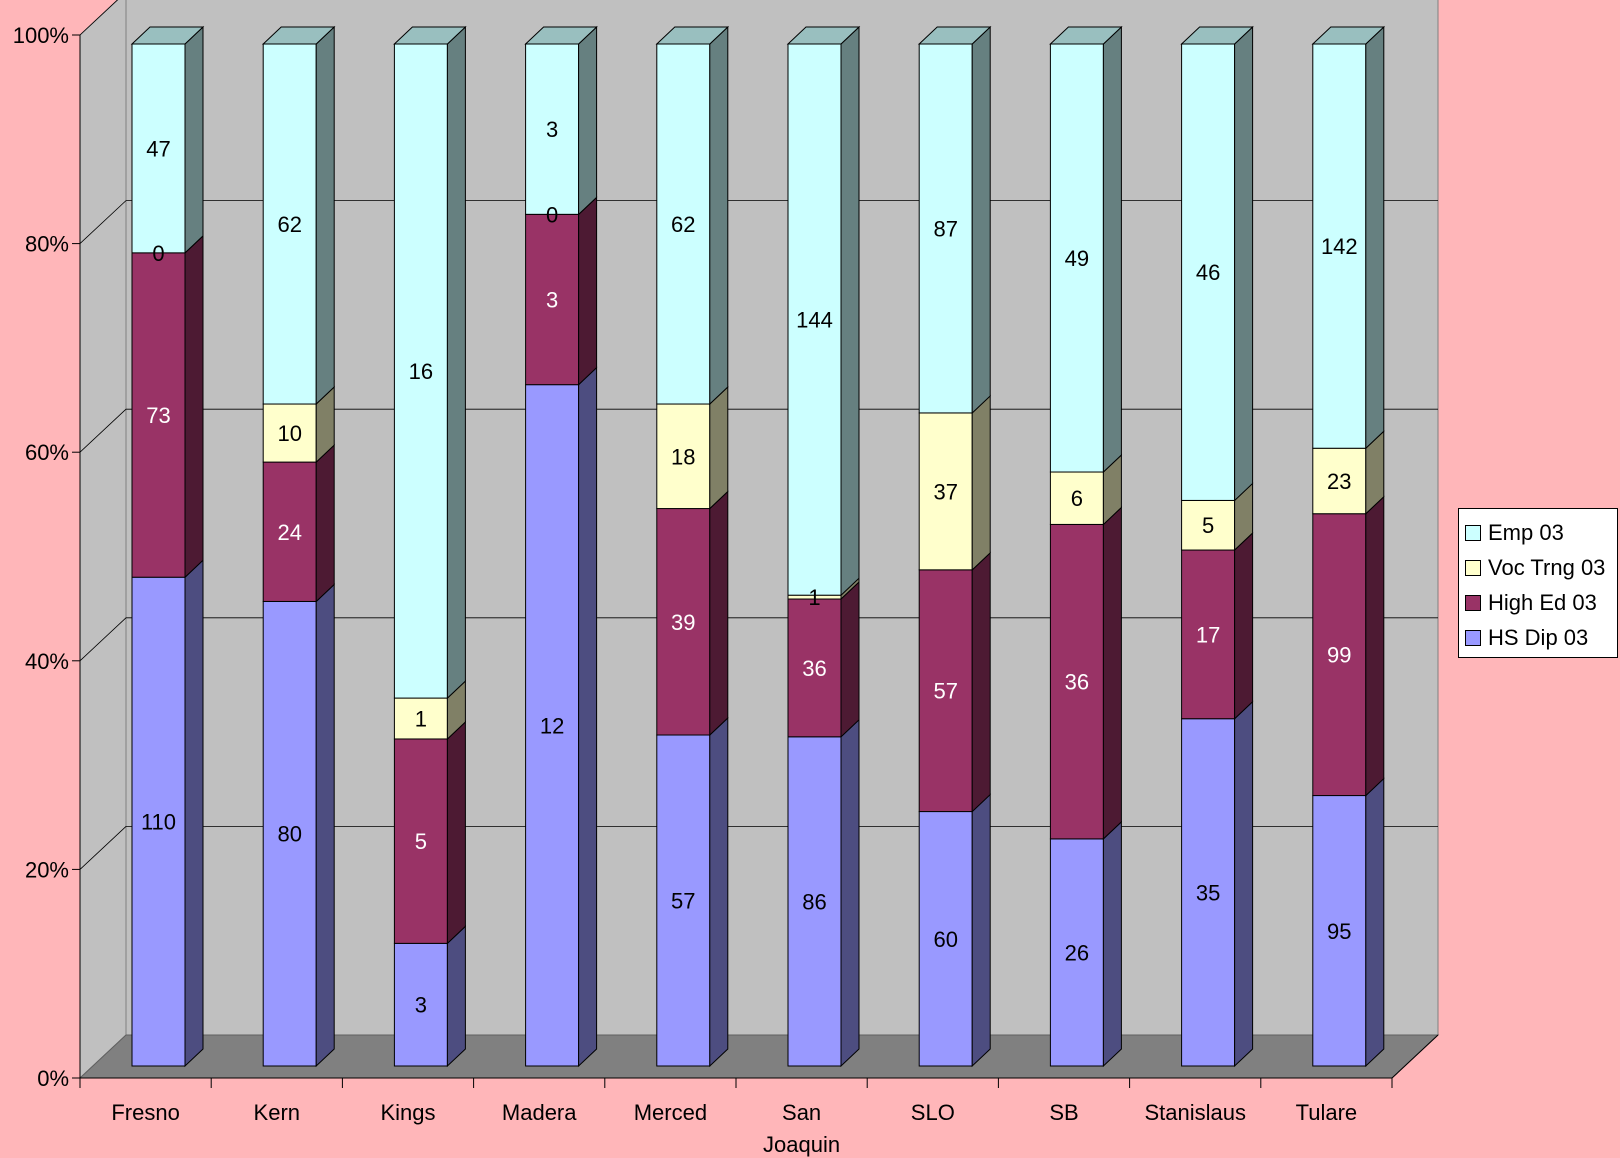 Image resolution: width=1620 pixels, height=1158 pixels. Describe the element at coordinates (1415, 1056) in the screenshot. I see `x-axis-depth-line` at that location.